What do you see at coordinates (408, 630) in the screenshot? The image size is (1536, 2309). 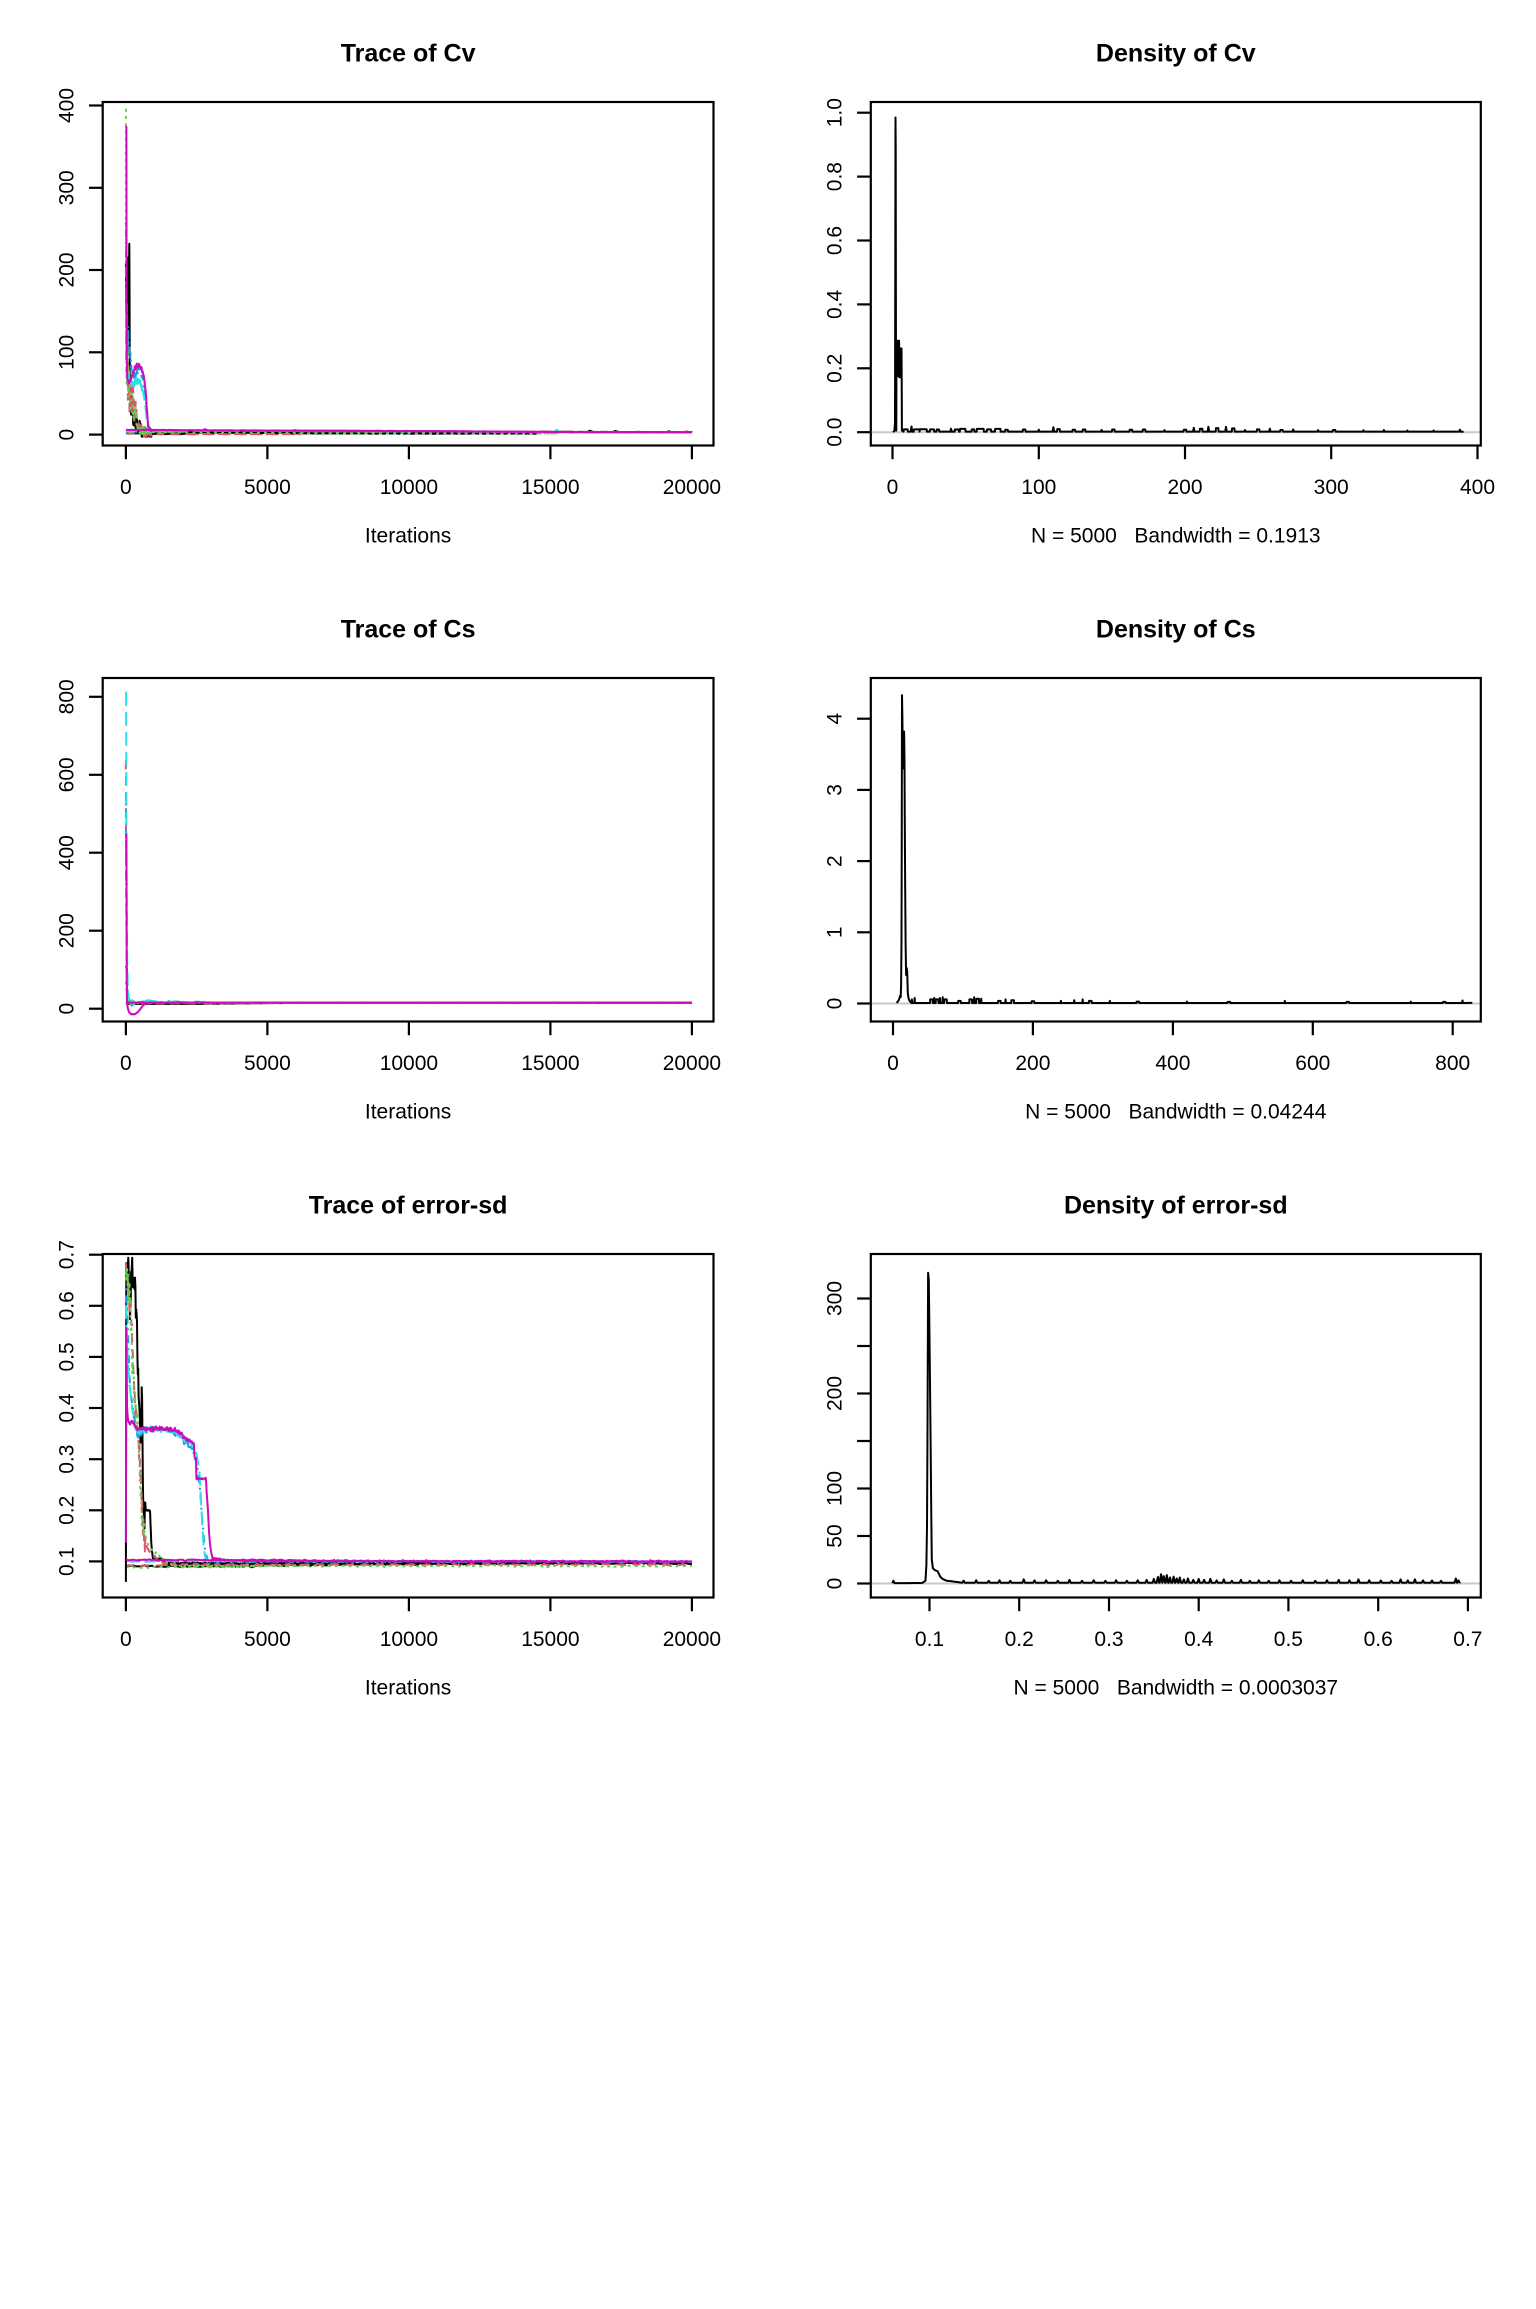 I see `svg-text: Trace of Cs` at bounding box center [408, 630].